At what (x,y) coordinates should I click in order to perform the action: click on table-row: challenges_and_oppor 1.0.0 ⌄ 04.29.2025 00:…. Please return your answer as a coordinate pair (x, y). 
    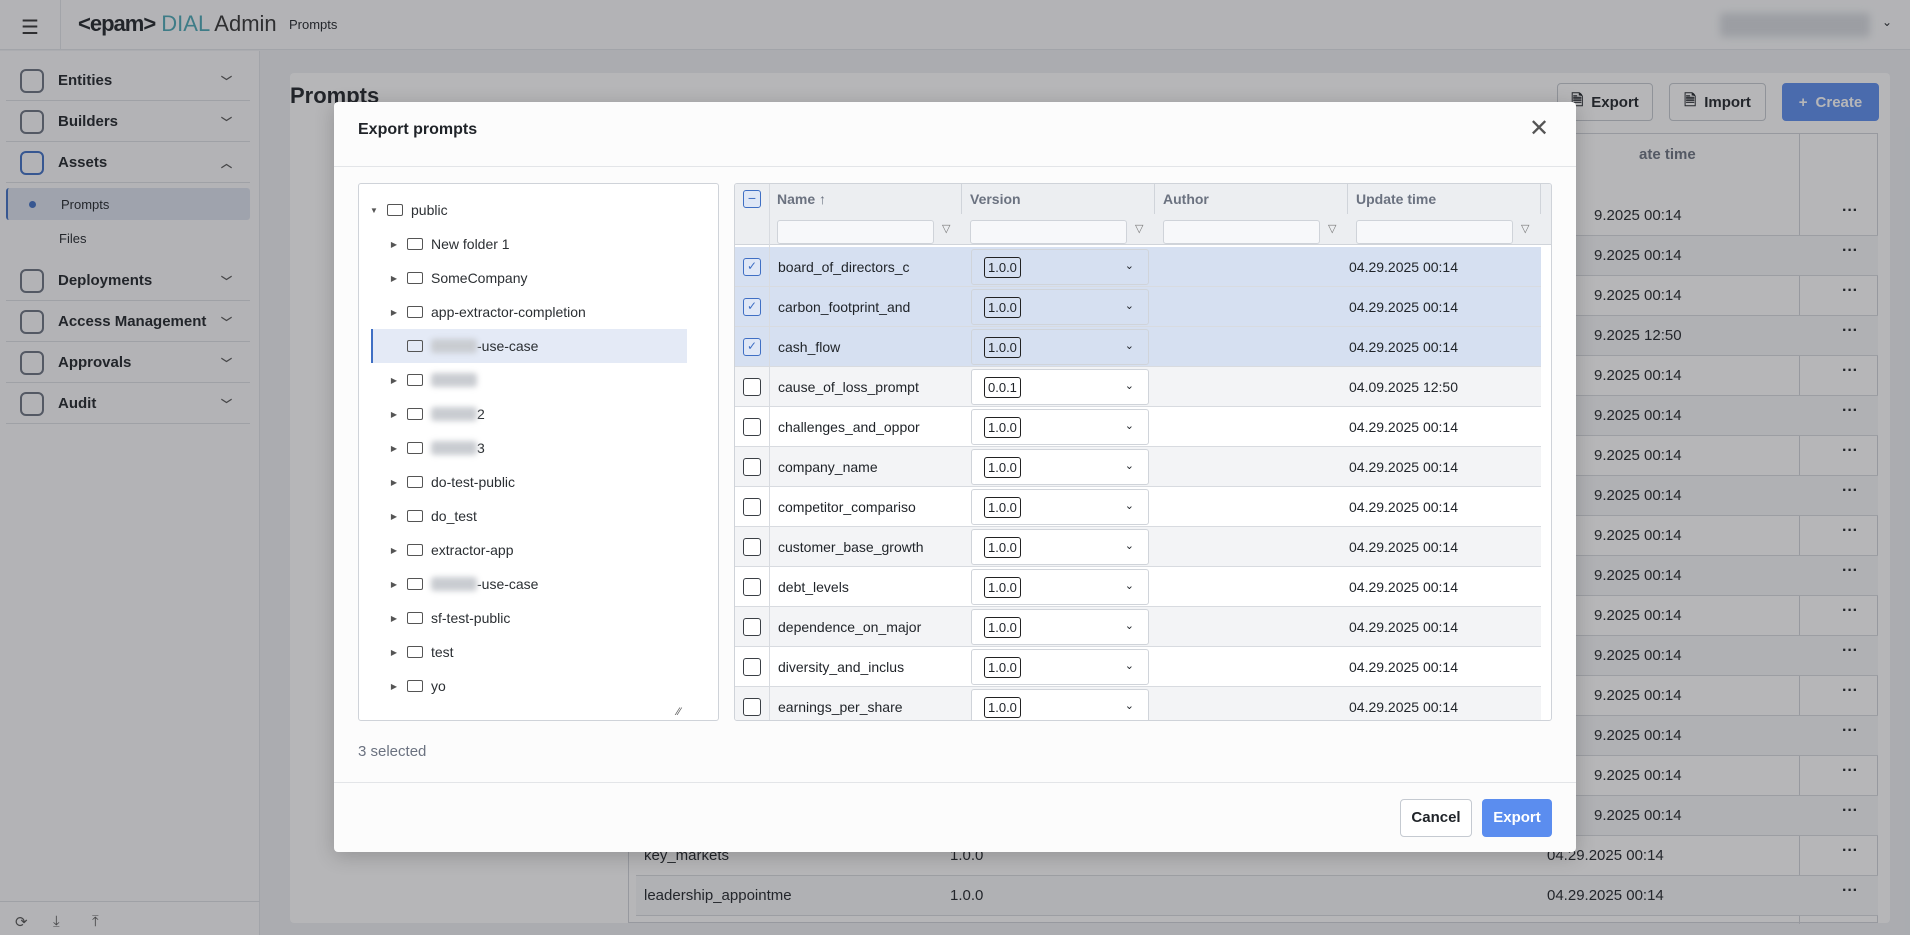
    Looking at the image, I should click on (1138, 427).